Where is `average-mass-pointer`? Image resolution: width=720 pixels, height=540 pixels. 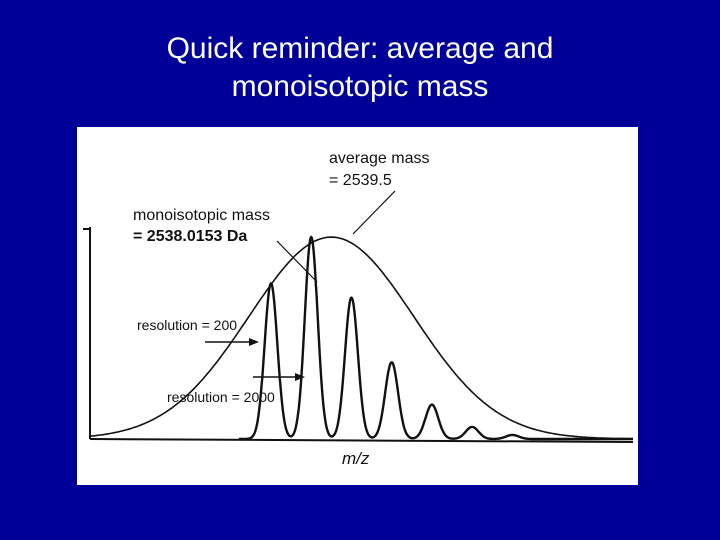 average-mass-pointer is located at coordinates (374, 212).